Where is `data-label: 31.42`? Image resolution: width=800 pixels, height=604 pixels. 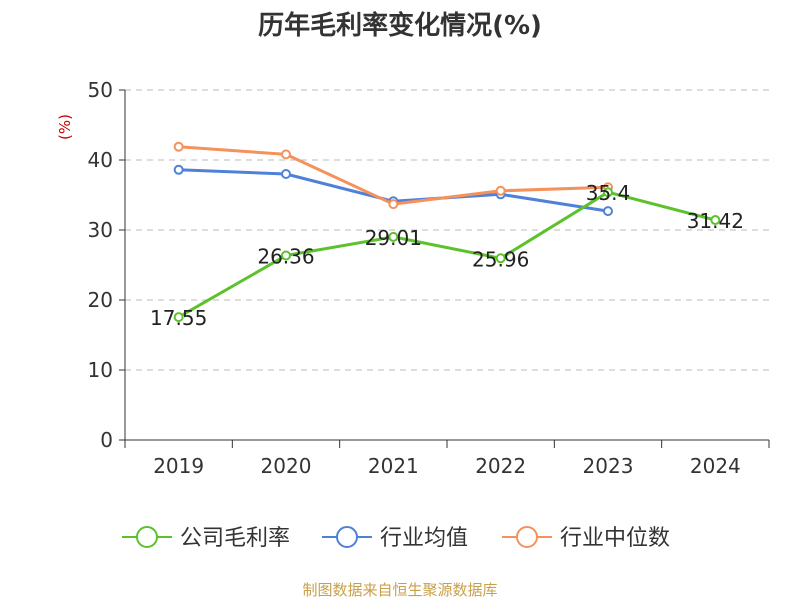
data-label: 31.42 is located at coordinates (715, 221).